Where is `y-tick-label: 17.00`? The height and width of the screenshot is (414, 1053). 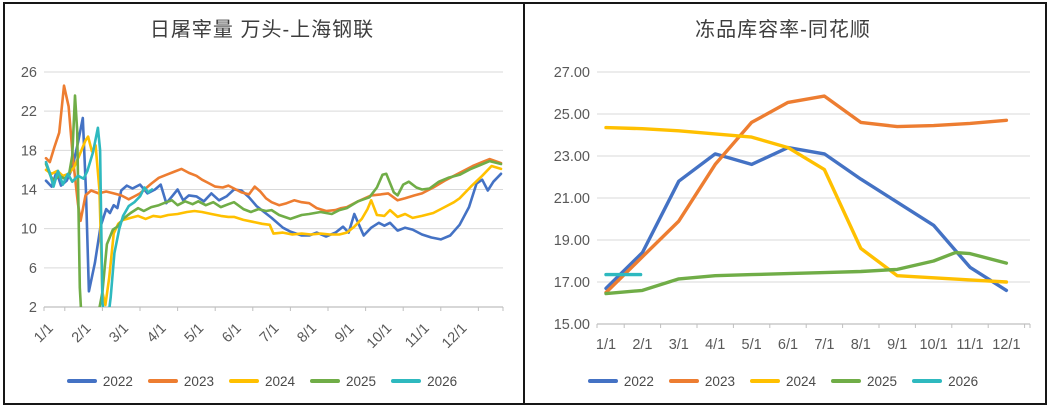 y-tick-label: 17.00 is located at coordinates (572, 283).